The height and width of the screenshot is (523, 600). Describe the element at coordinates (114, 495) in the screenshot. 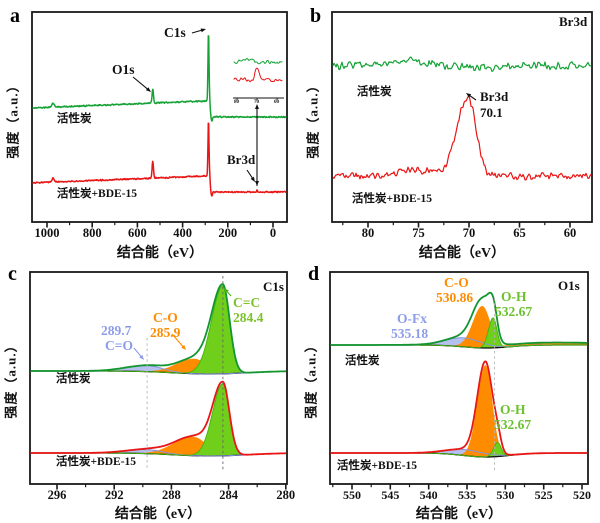

I see `tick-label: 292` at that location.